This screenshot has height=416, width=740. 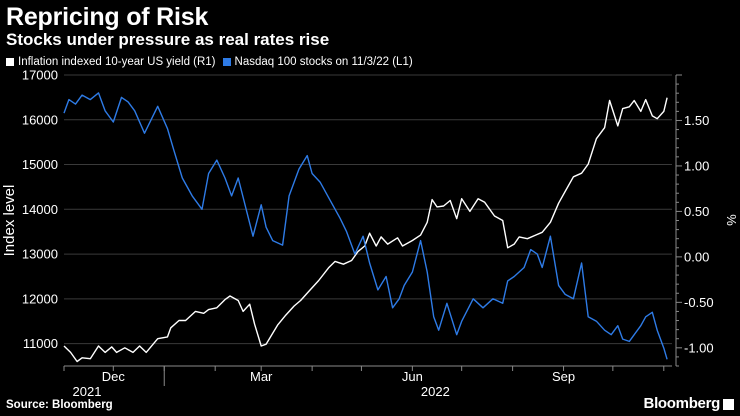 I want to click on legend-label-real-yield: Inflation indexed 10-year US yield (R1), so click(x=117, y=62).